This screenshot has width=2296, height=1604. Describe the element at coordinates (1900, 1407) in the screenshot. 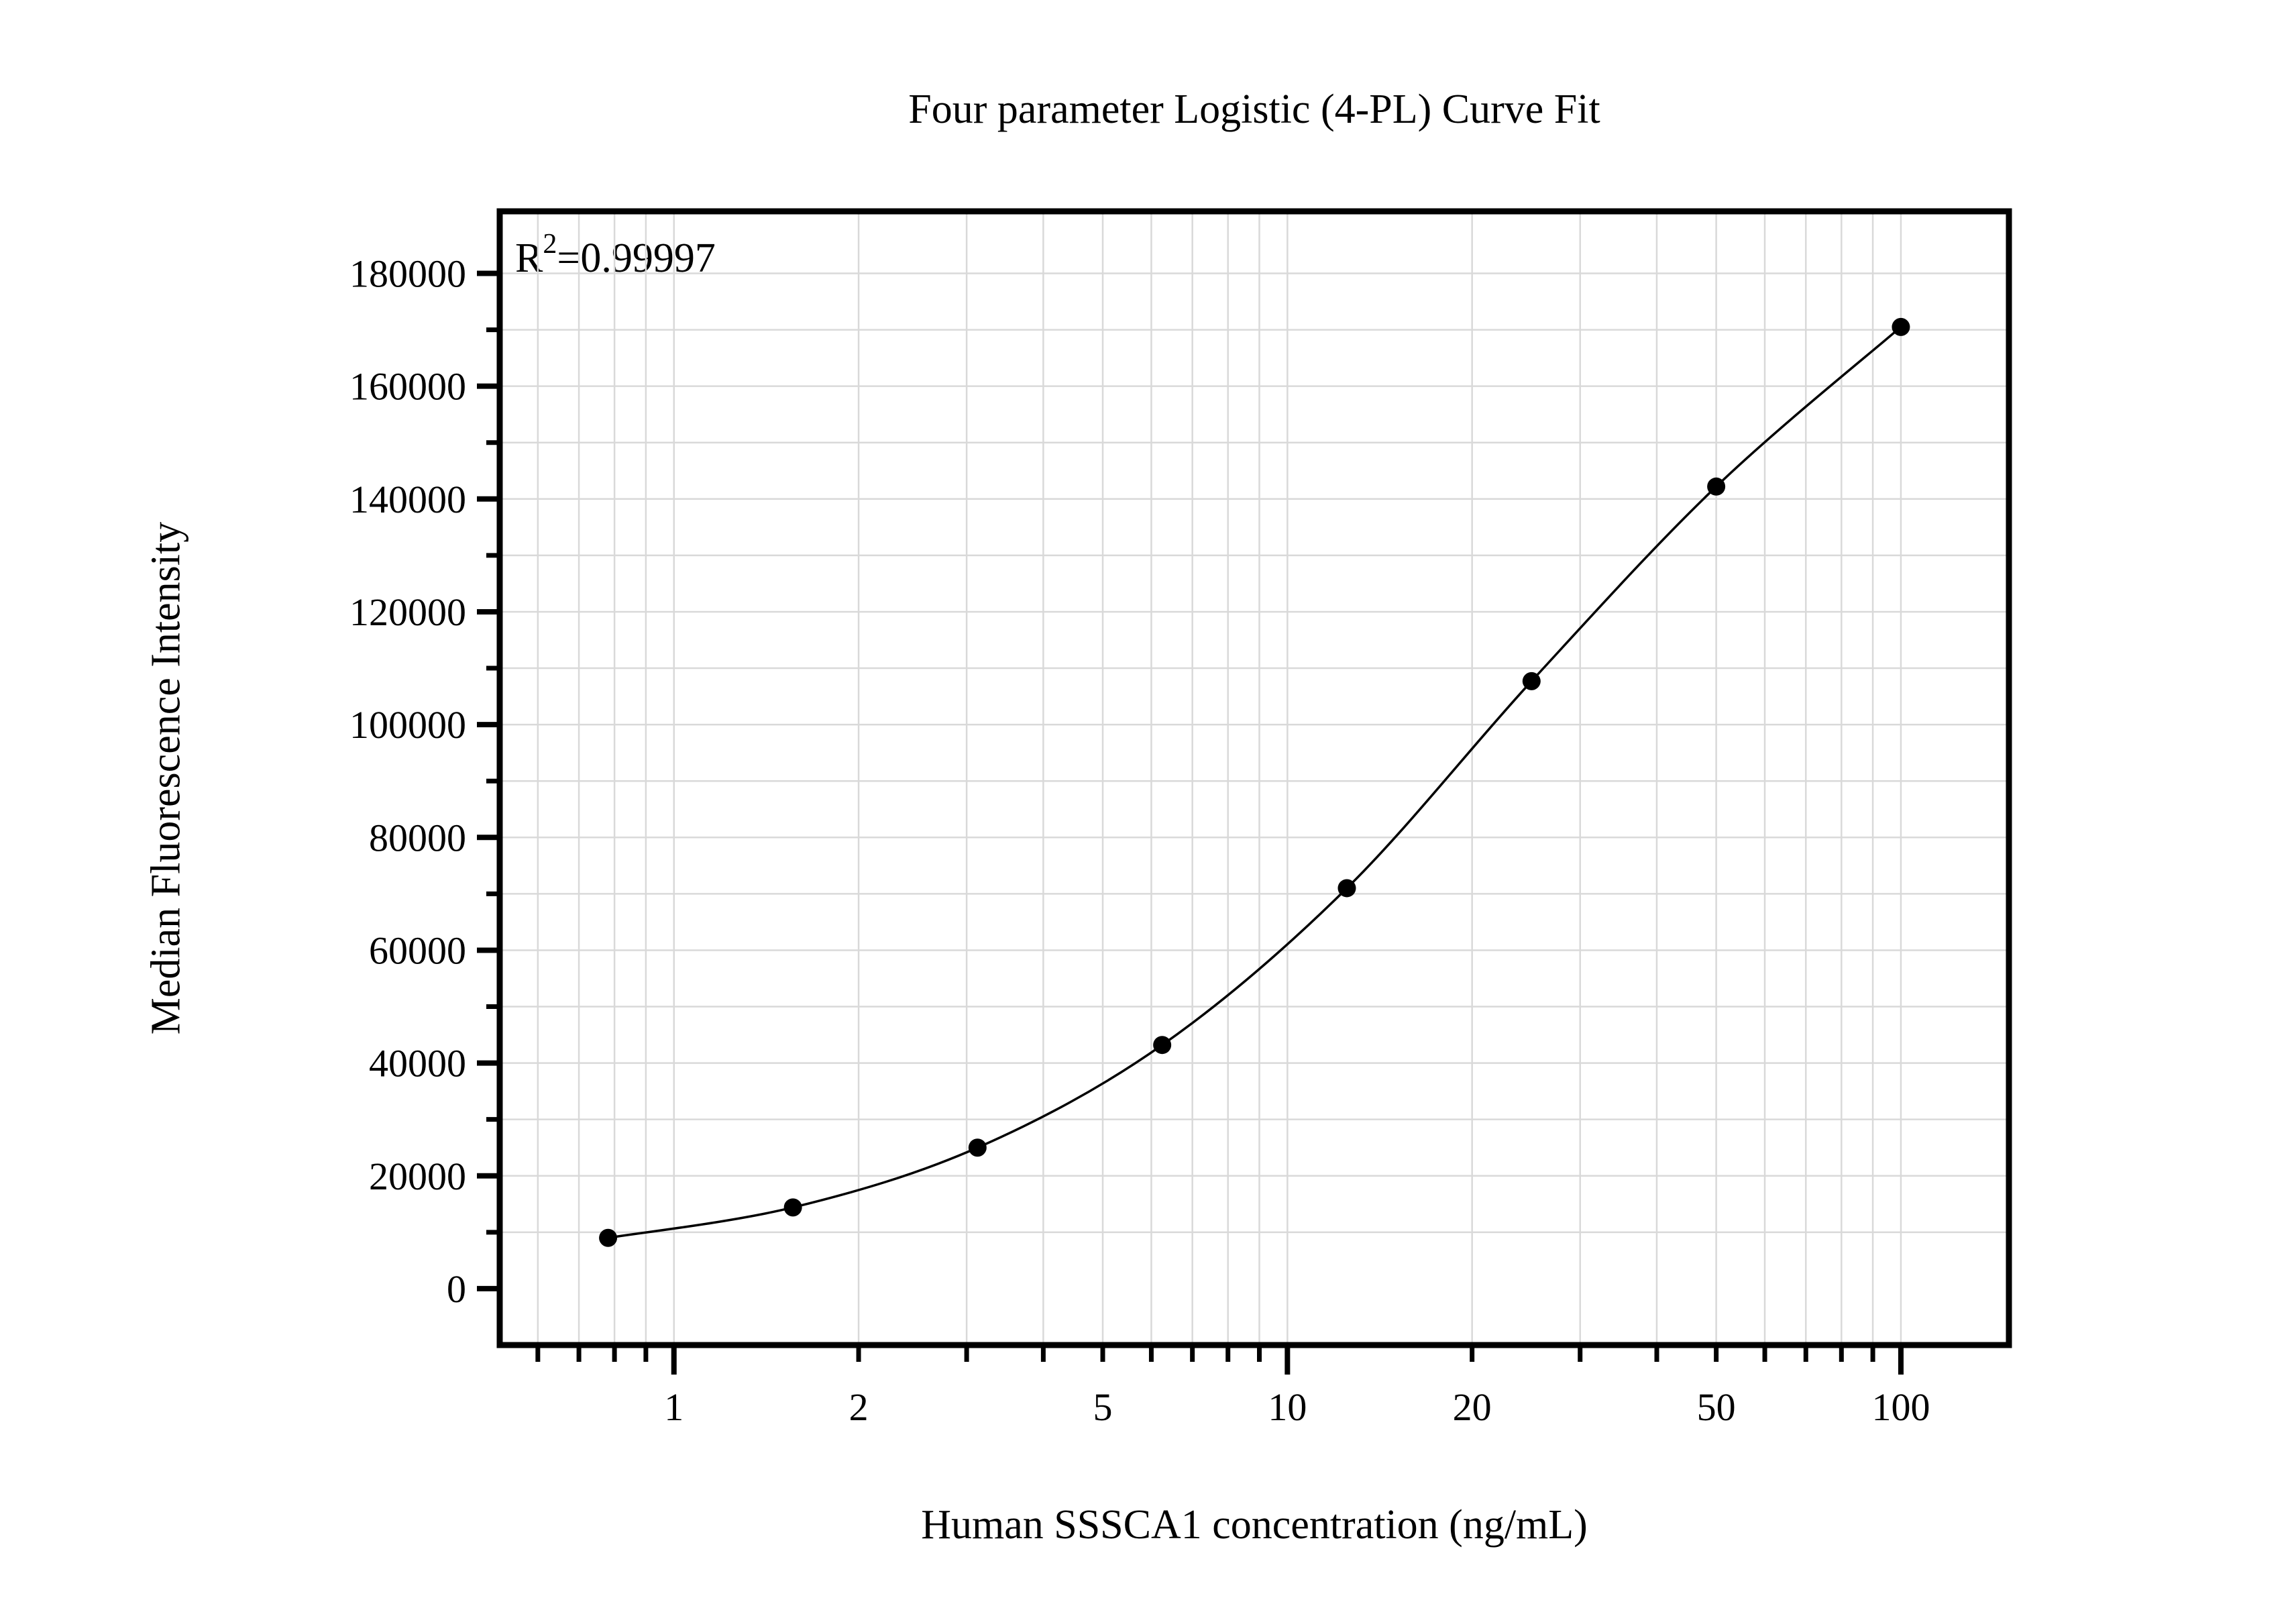

I see `x-tick-label: 100` at that location.